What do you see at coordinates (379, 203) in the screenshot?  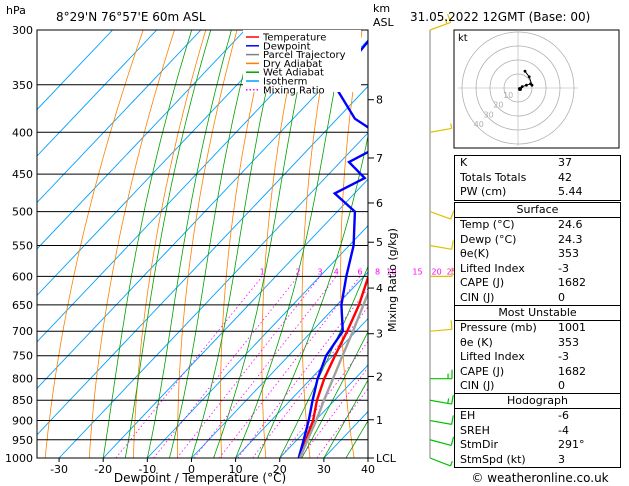 I see `km-tick-label: 6` at bounding box center [379, 203].